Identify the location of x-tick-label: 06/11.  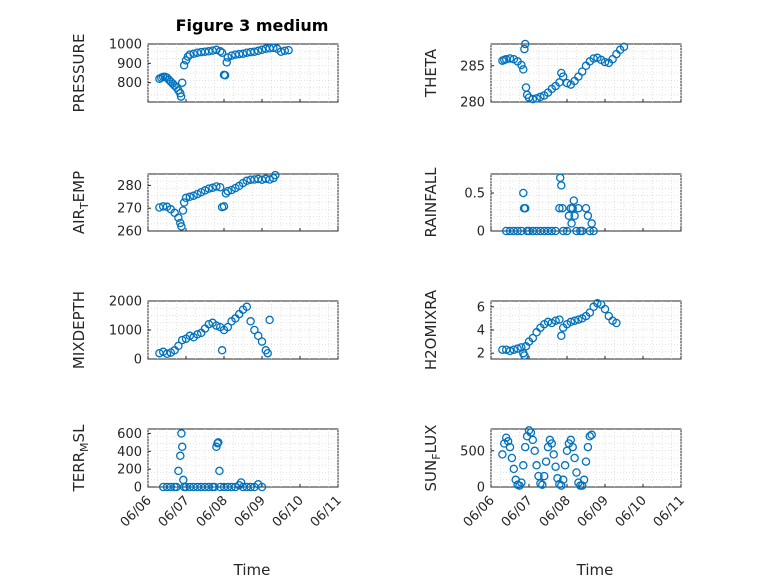
(326, 511).